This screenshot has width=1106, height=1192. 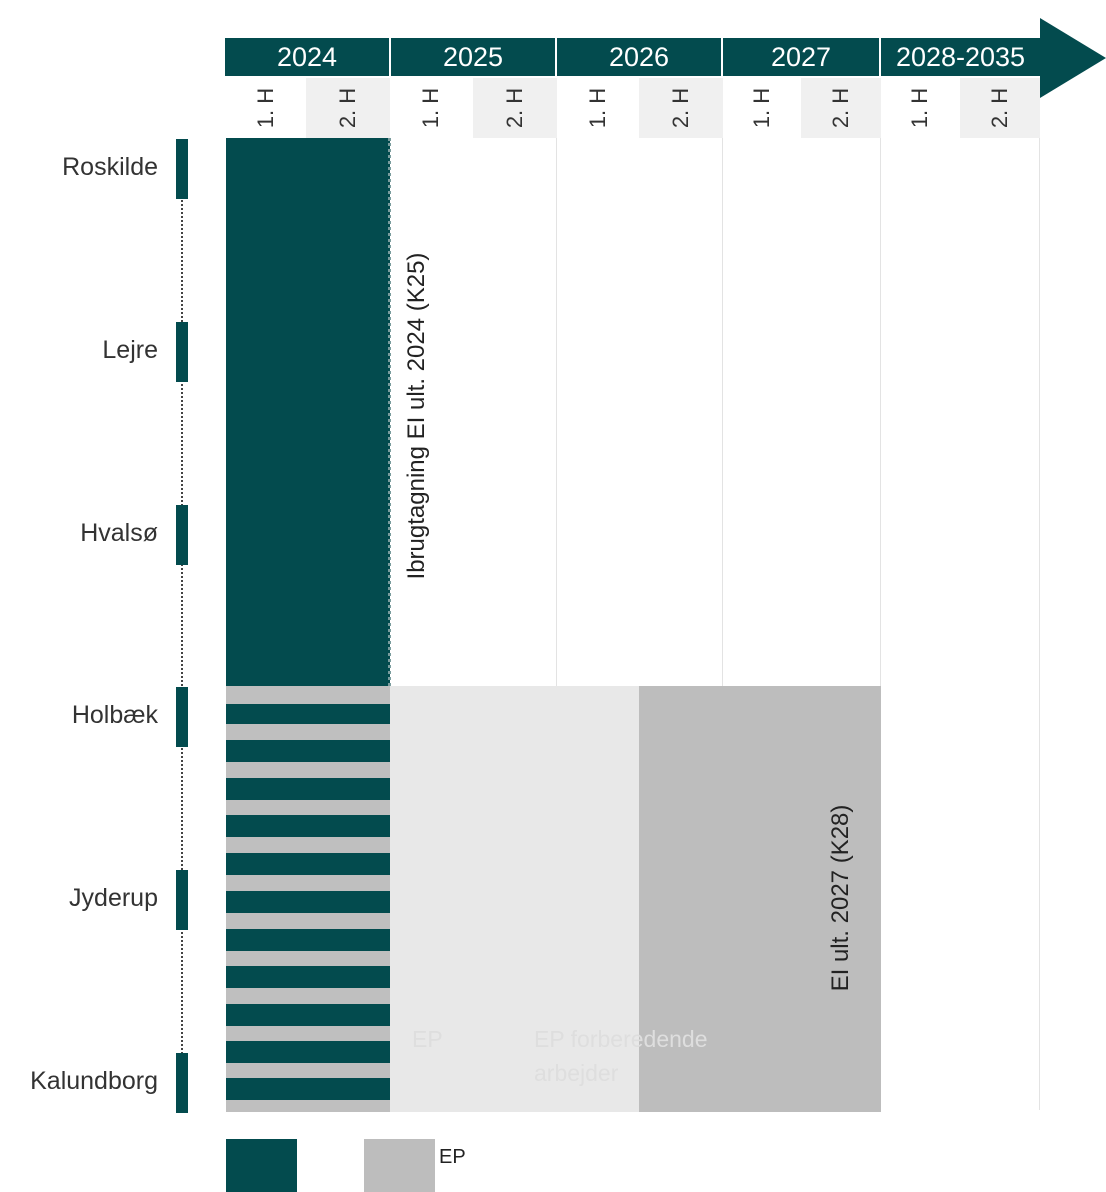 What do you see at coordinates (431, 108) in the screenshot?
I see `half-2025-1: 1. H` at bounding box center [431, 108].